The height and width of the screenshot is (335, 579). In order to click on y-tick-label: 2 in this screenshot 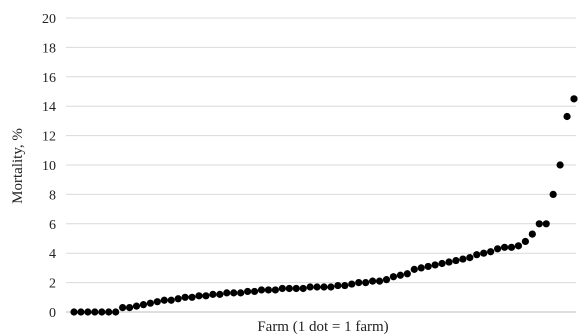, I will do `click(52, 284)`.